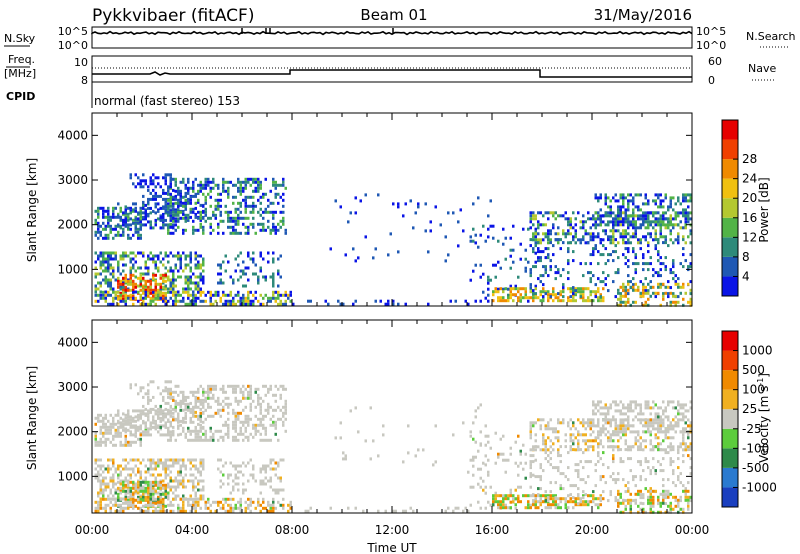  I want to click on colorbar-tick-label: 16, so click(749, 218).